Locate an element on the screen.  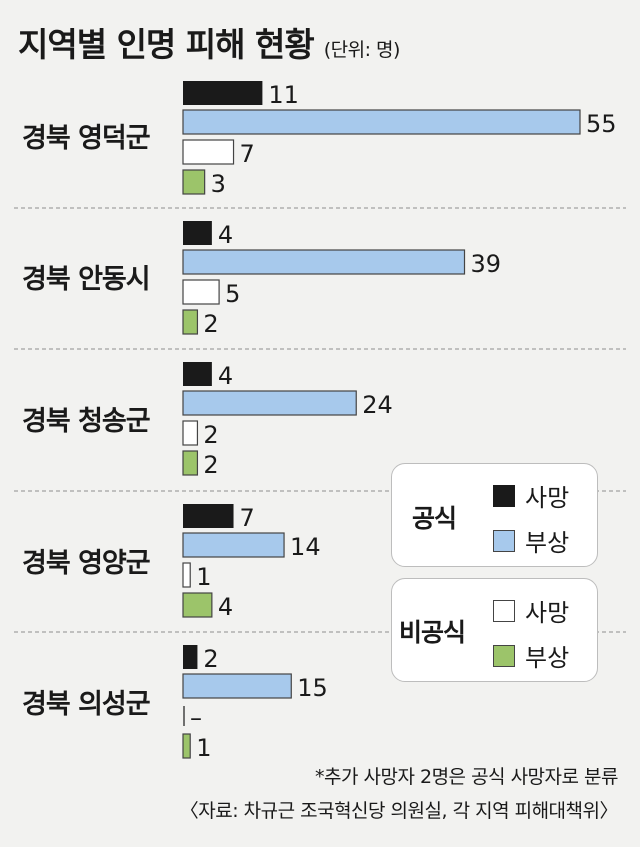
footnote: *추가 사망자 2명은 공식 사망자로 분류 is located at coordinates (467, 777).